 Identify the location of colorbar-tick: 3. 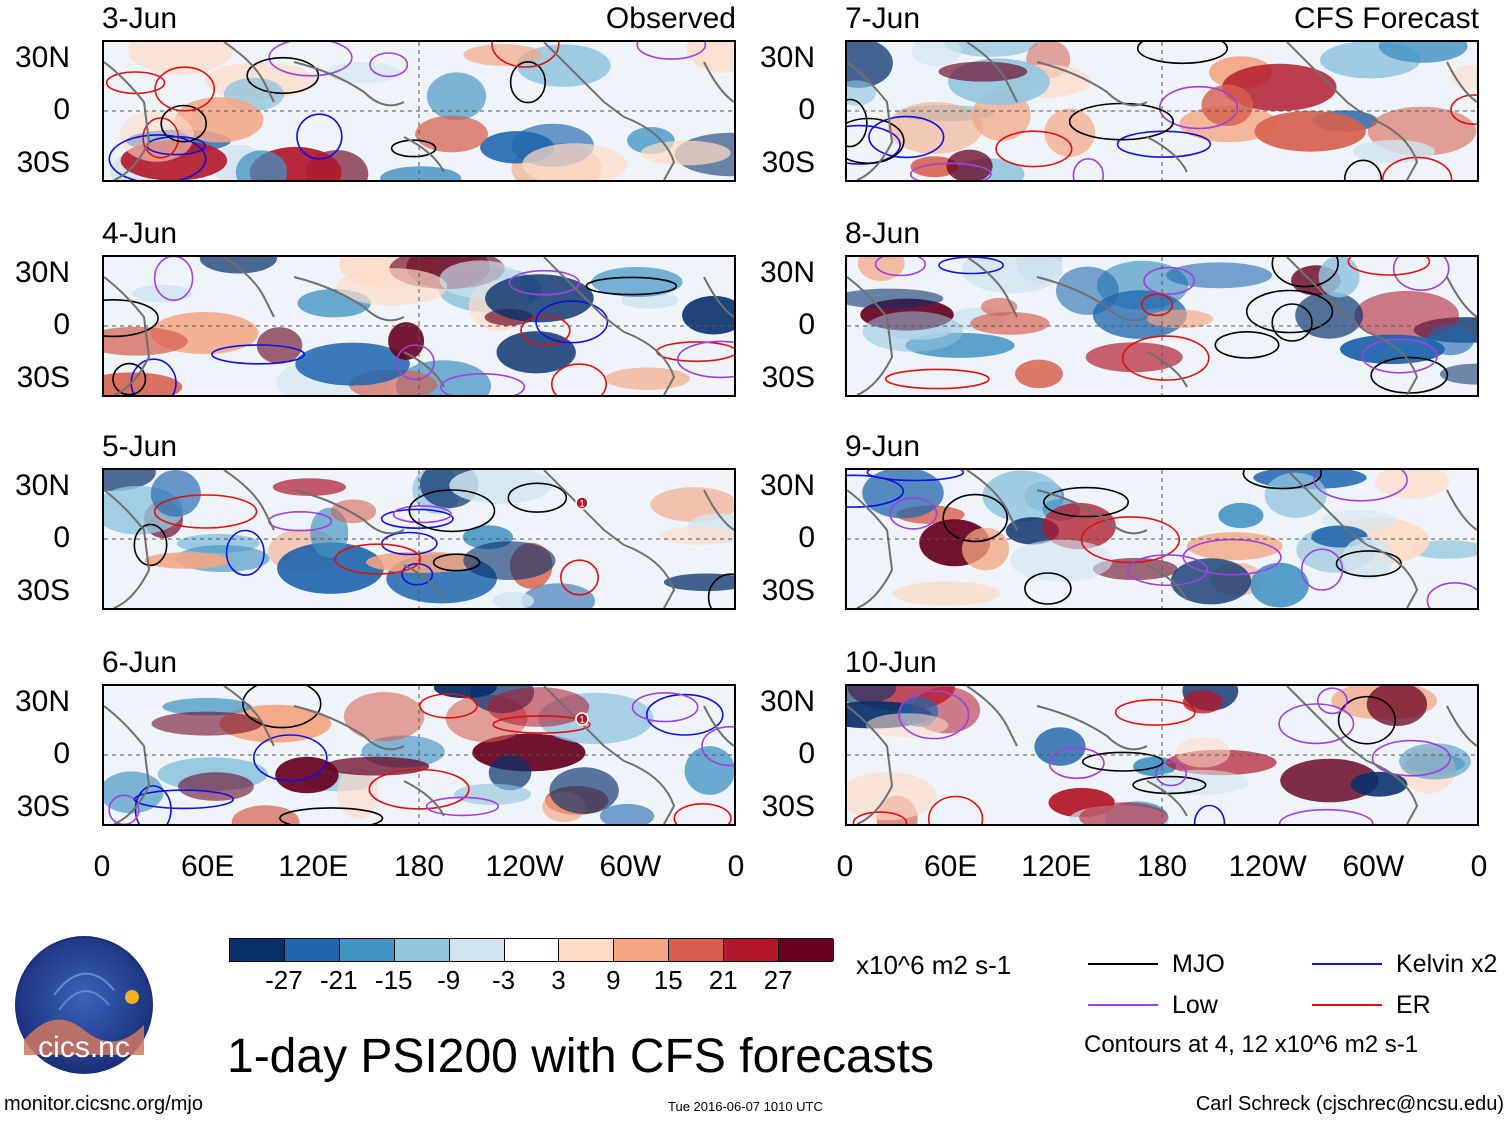
(558, 980).